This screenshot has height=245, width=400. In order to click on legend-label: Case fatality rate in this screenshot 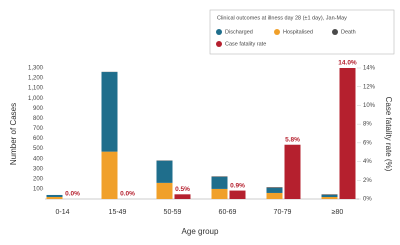, I will do `click(245, 44)`.